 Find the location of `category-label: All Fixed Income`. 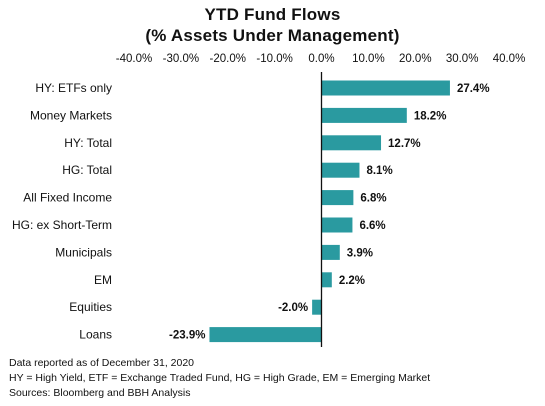

category-label: All Fixed Income is located at coordinates (67, 198).